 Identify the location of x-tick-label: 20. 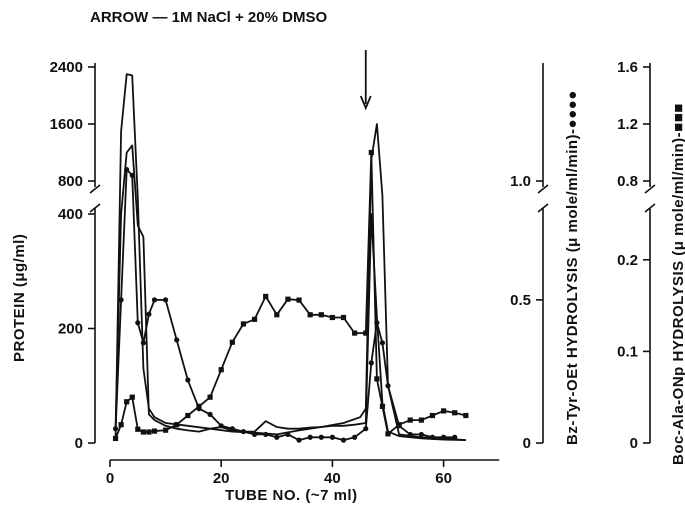
(221, 478).